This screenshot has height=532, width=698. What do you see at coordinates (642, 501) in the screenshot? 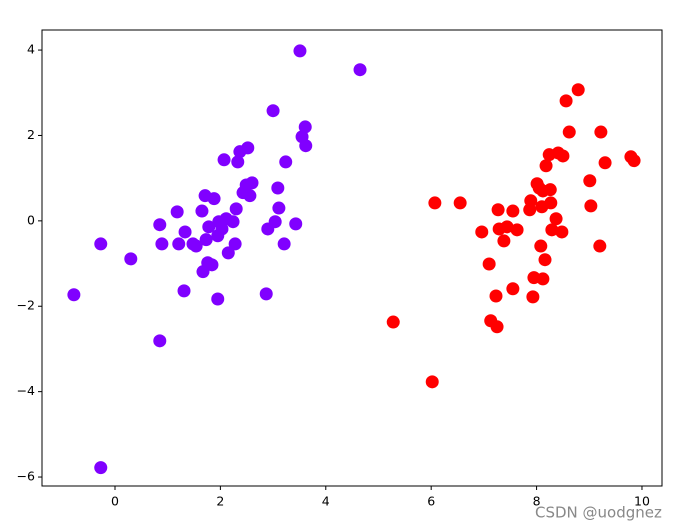
I see `x-tick-label: 10` at bounding box center [642, 501].